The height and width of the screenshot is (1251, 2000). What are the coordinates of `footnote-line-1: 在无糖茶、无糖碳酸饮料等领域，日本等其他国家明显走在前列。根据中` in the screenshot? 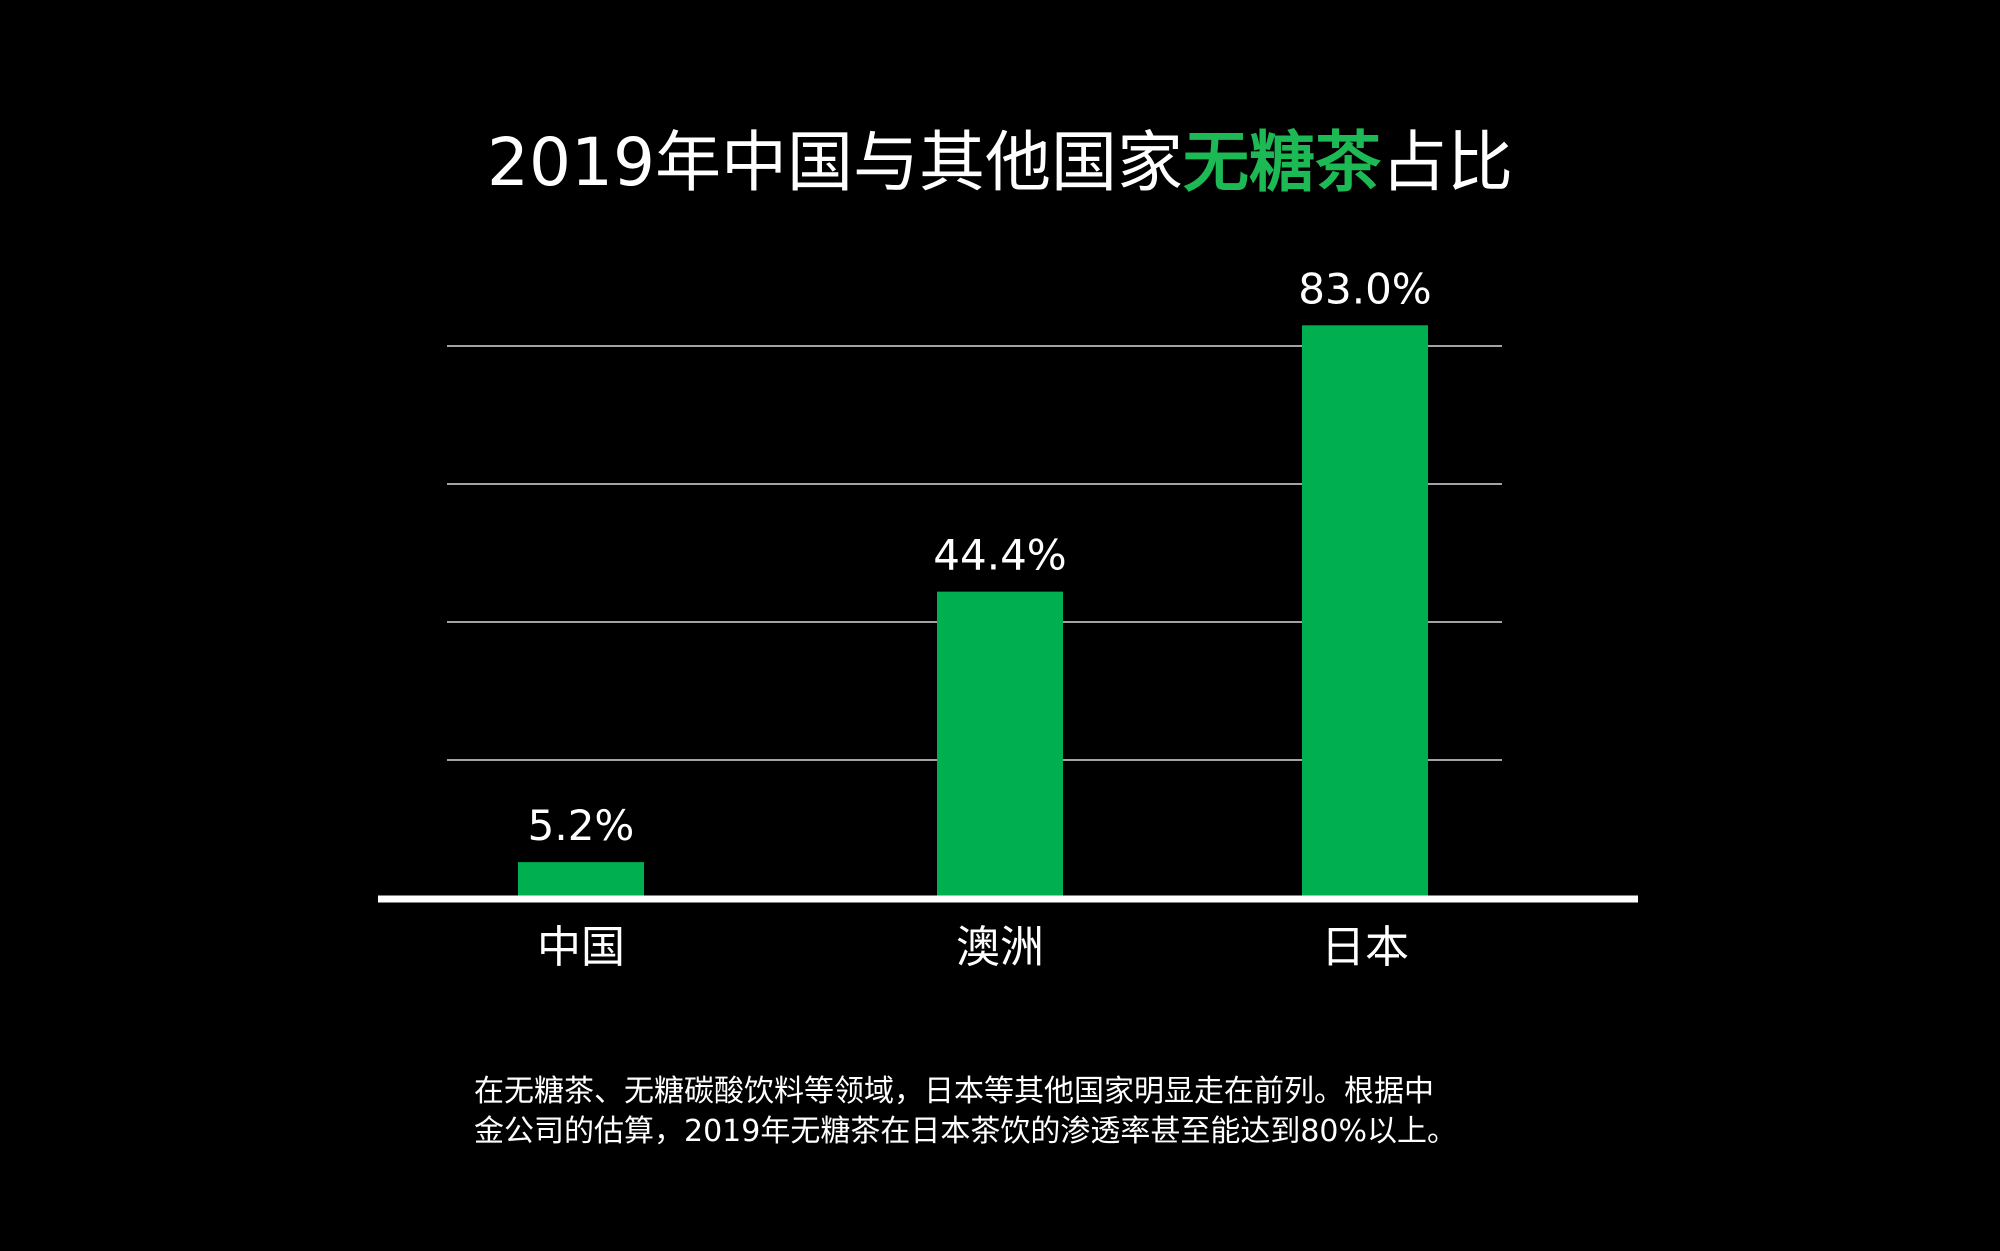 It's located at (954, 1091).